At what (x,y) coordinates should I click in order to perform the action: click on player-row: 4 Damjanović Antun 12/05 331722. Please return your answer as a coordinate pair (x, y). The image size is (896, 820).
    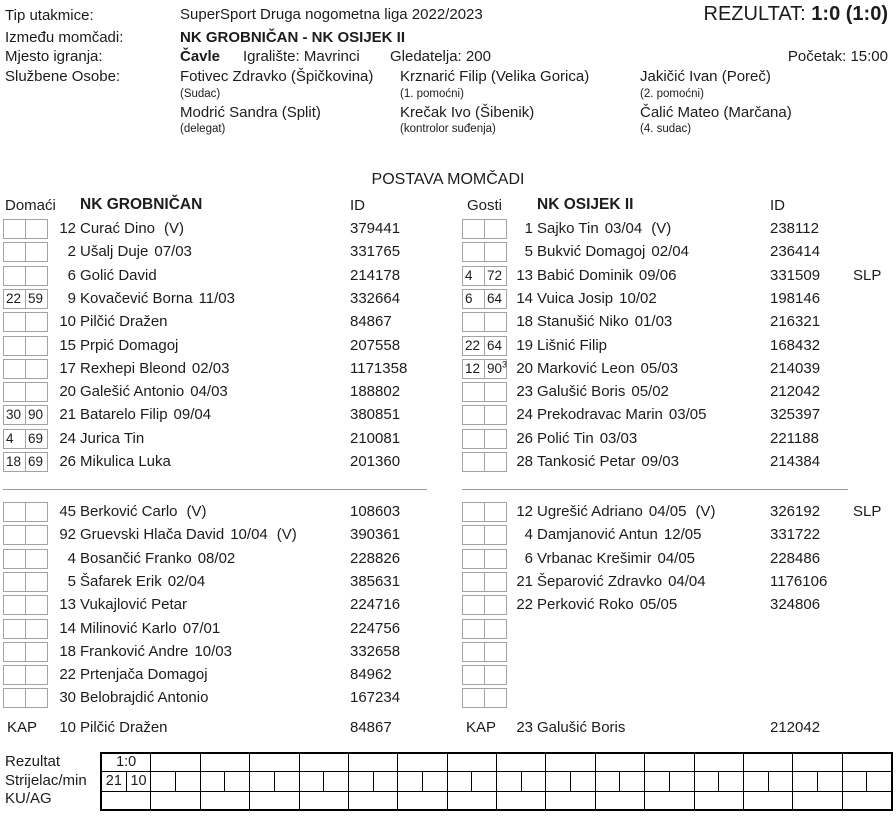
    Looking at the image, I should click on (677, 535).